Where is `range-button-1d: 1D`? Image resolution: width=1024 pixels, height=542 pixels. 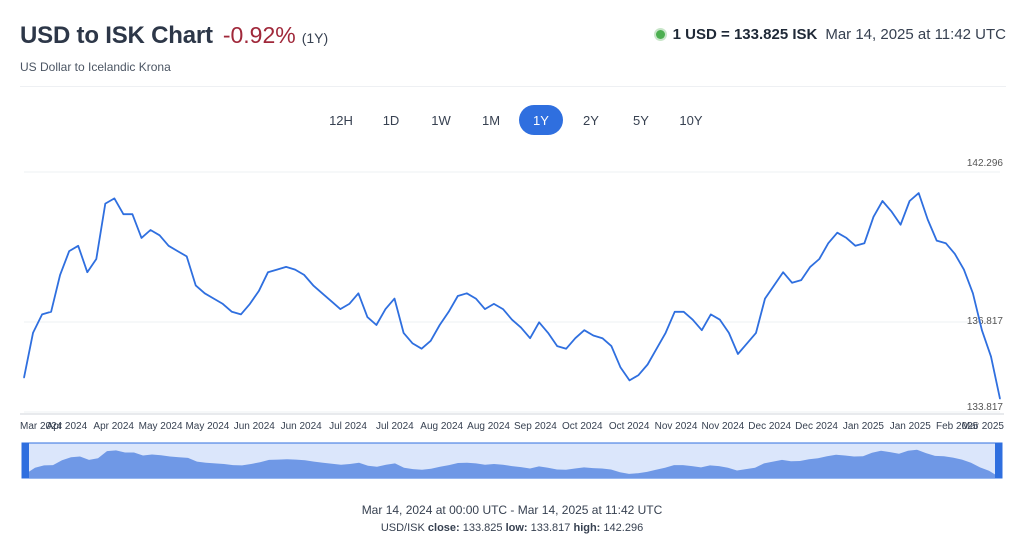 range-button-1d: 1D is located at coordinates (391, 120).